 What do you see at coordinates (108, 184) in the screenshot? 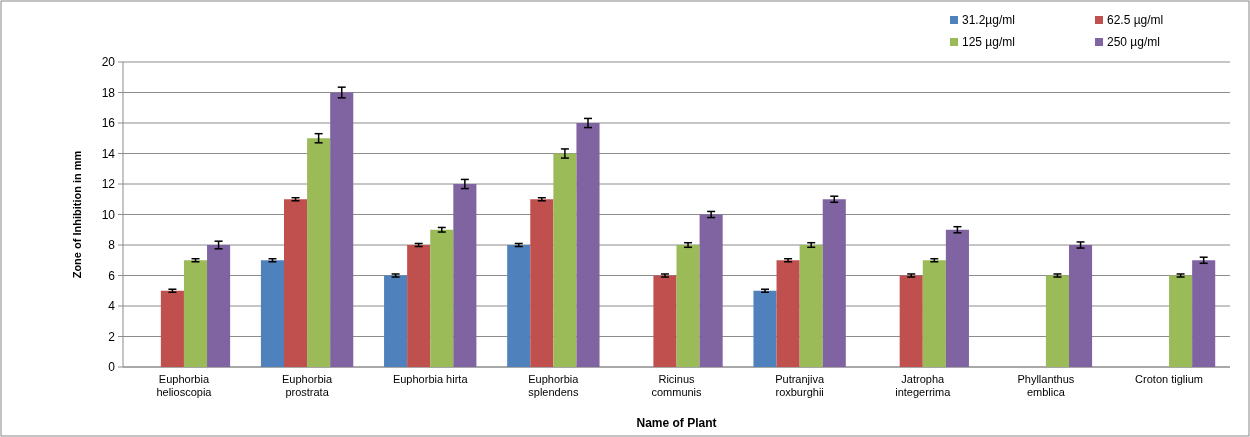
I see `y-tick-label: 12` at bounding box center [108, 184].